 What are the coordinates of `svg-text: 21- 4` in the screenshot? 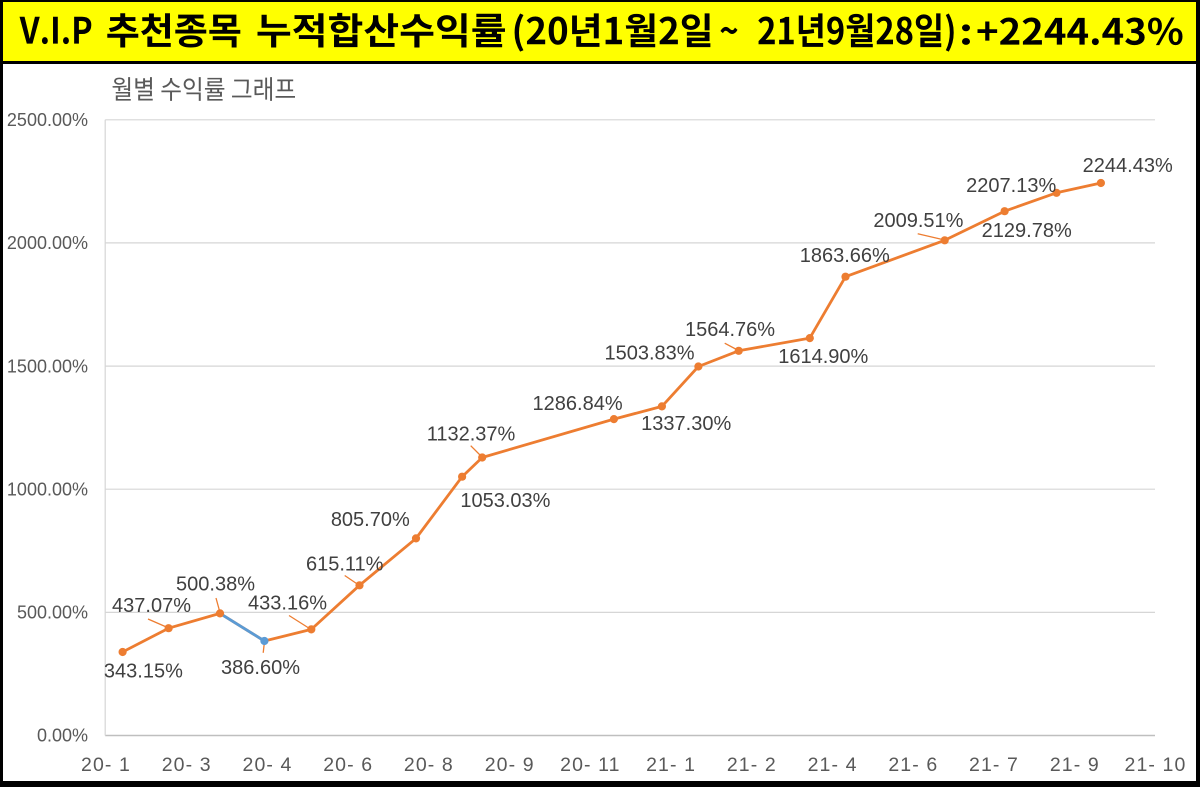 It's located at (833, 765).